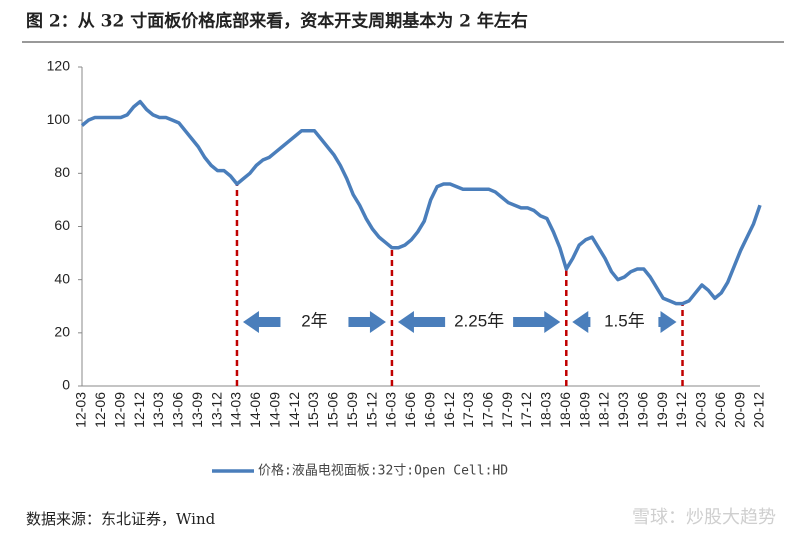 The image size is (800, 545). I want to click on x-tick-label: 12-06, so click(100, 410).